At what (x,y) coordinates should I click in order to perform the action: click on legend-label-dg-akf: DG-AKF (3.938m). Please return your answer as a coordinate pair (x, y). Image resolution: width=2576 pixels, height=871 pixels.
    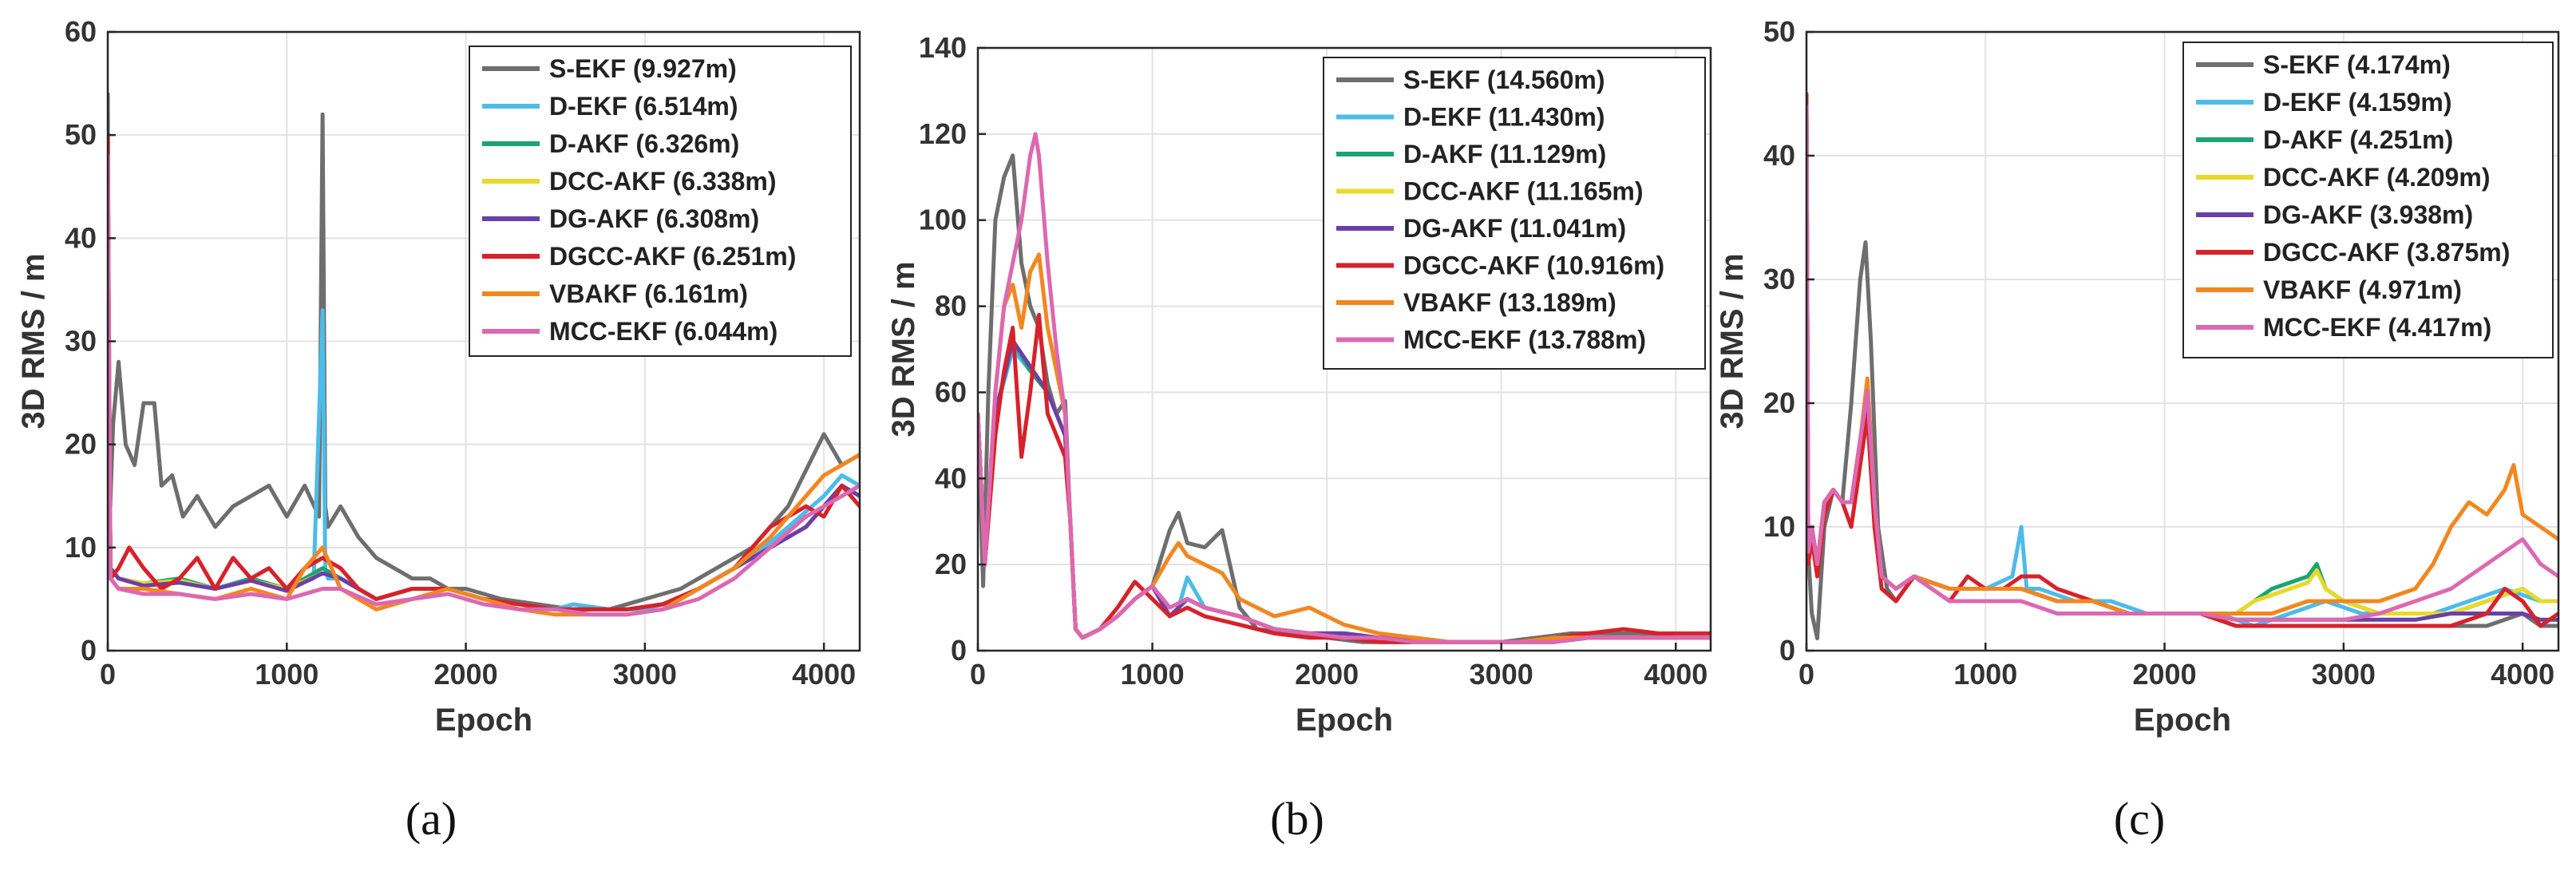
    Looking at the image, I should click on (2368, 214).